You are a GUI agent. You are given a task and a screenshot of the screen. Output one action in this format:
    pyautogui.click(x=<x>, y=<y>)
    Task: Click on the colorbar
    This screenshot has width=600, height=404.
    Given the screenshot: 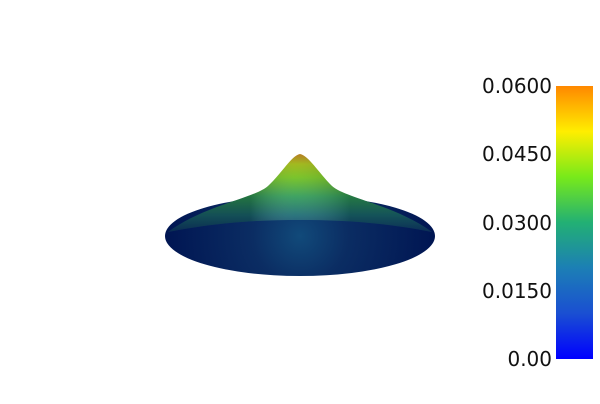 What is the action you would take?
    pyautogui.click(x=574, y=222)
    